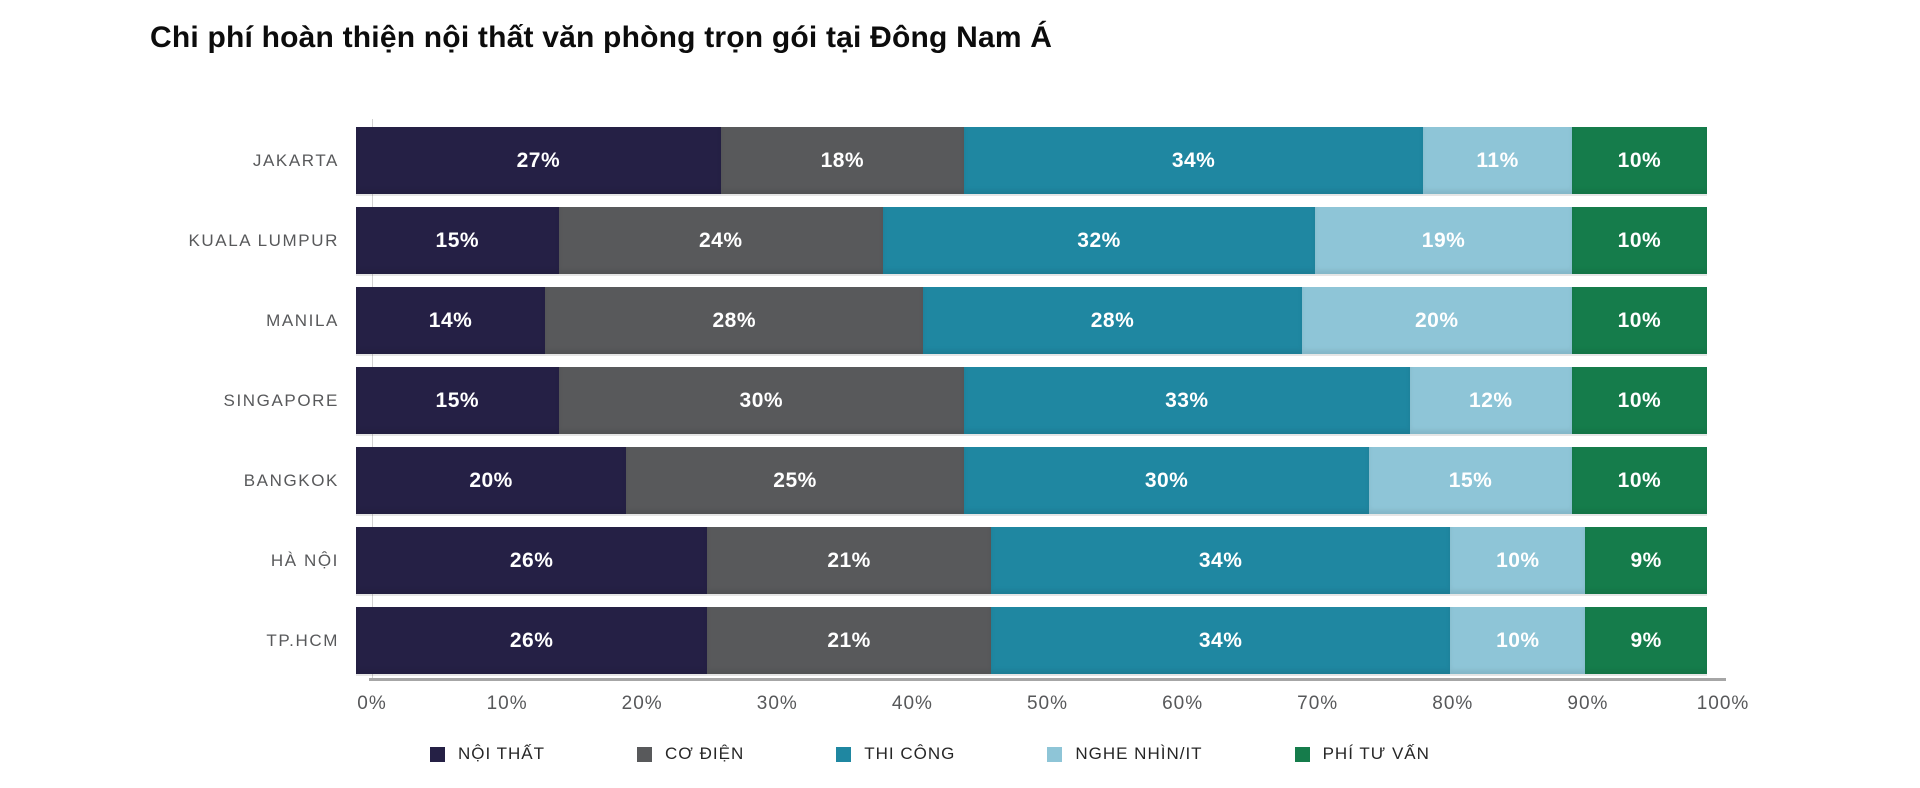  I want to click on bar-row-manila: MANILA 14% 28% 28% 20% 10%, so click(960, 320).